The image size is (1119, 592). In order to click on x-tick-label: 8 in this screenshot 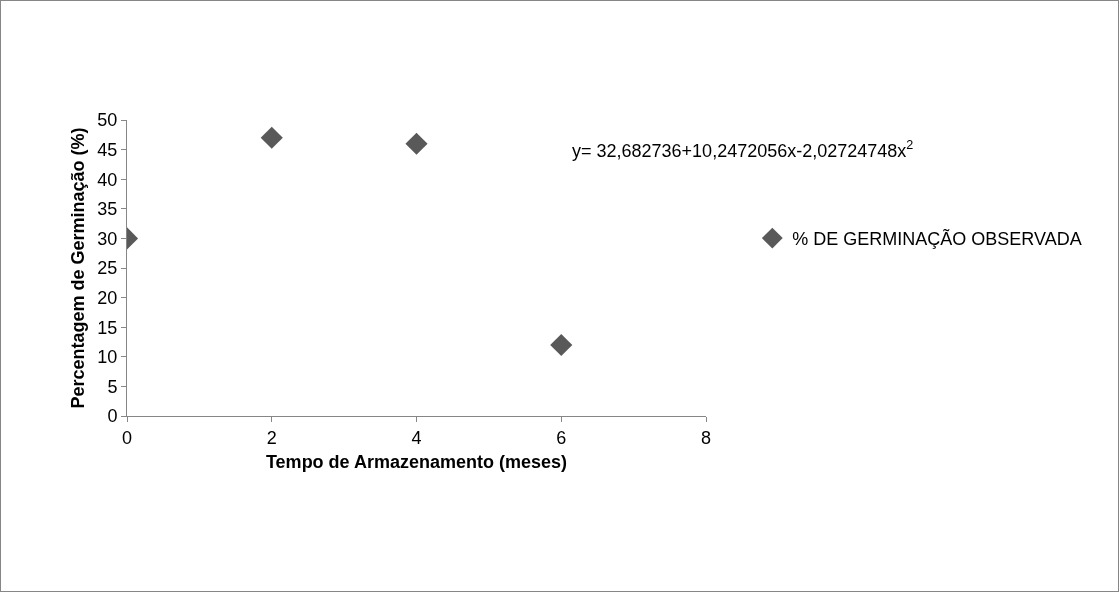, I will do `click(706, 437)`.